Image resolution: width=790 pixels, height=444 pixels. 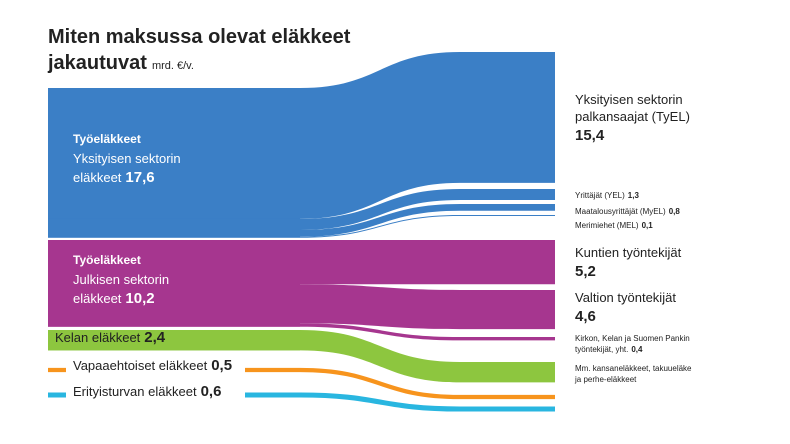 I want to click on target-value: 0,1, so click(x=648, y=225).